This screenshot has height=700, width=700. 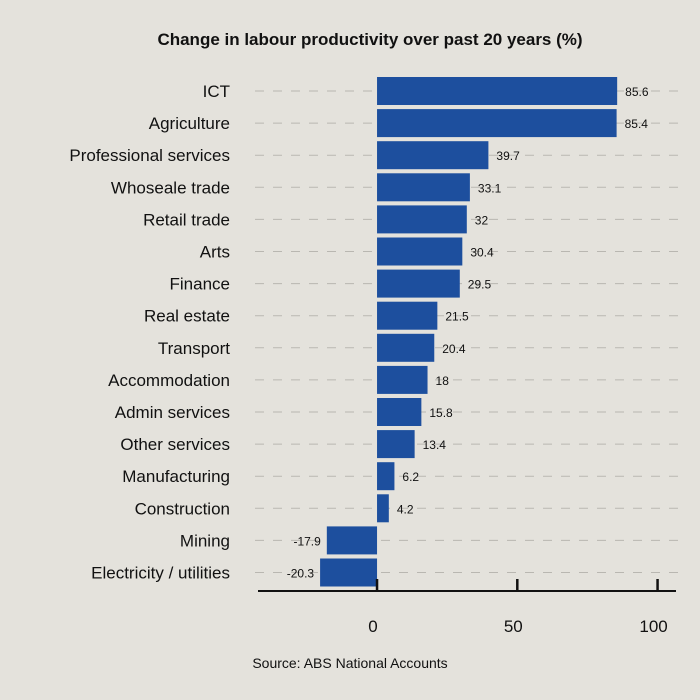 What do you see at coordinates (216, 91) in the screenshot?
I see `category-label: ICT` at bounding box center [216, 91].